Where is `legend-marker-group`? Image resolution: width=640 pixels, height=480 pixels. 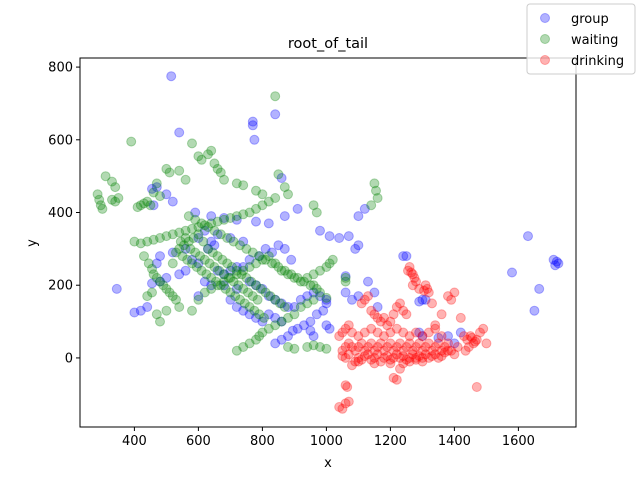
legend-marker-group is located at coordinates (545, 18).